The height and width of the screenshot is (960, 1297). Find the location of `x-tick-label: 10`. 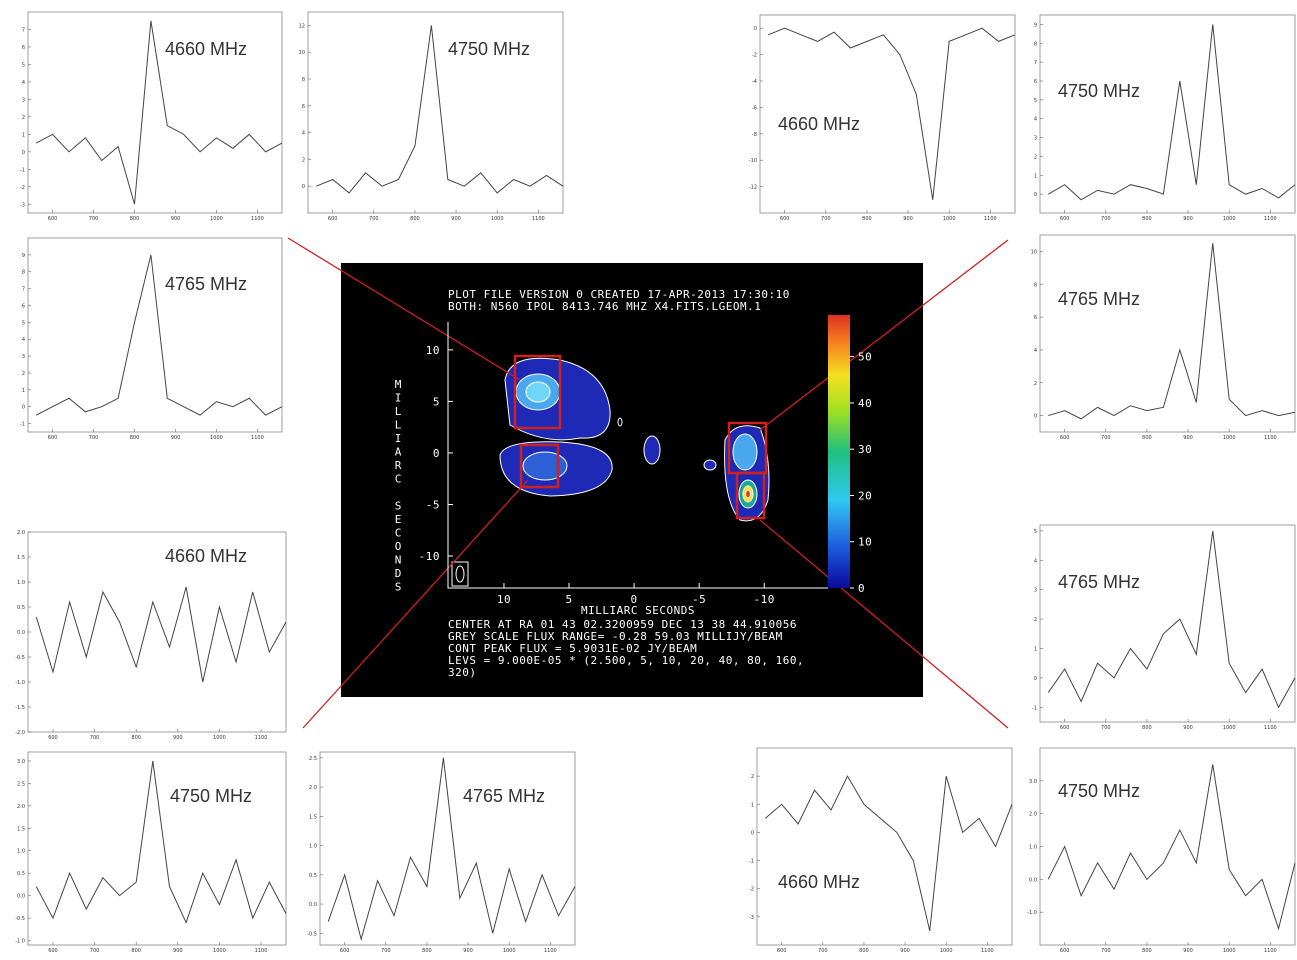

x-tick-label: 10 is located at coordinates (504, 599).